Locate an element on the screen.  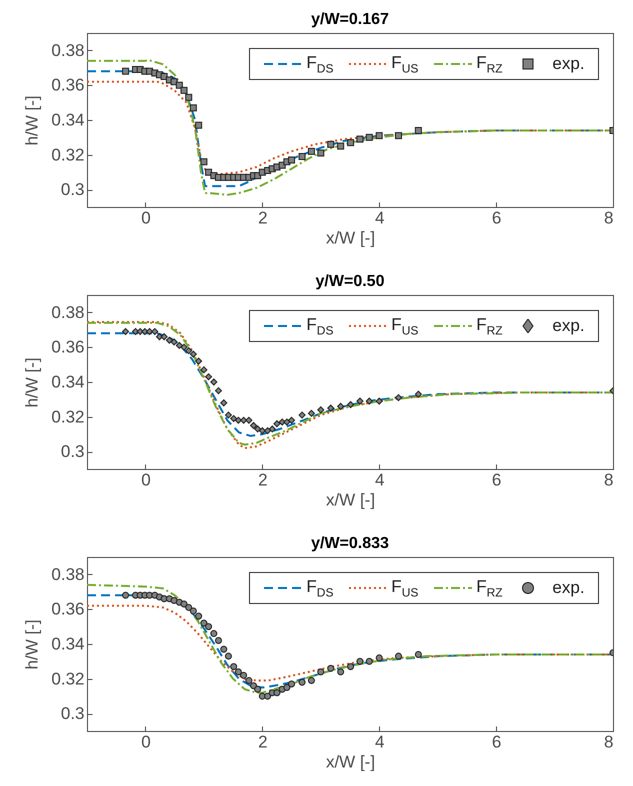
y-tick-label: 0.36 is located at coordinates (67, 347).